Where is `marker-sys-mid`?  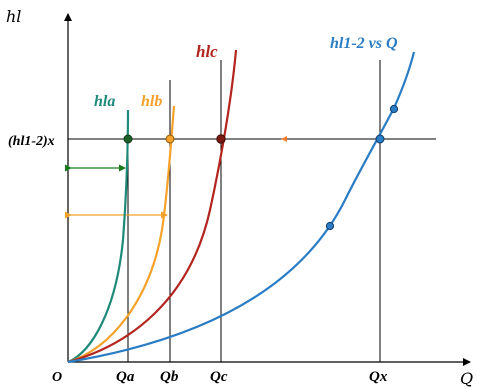
marker-sys-mid is located at coordinates (330, 226).